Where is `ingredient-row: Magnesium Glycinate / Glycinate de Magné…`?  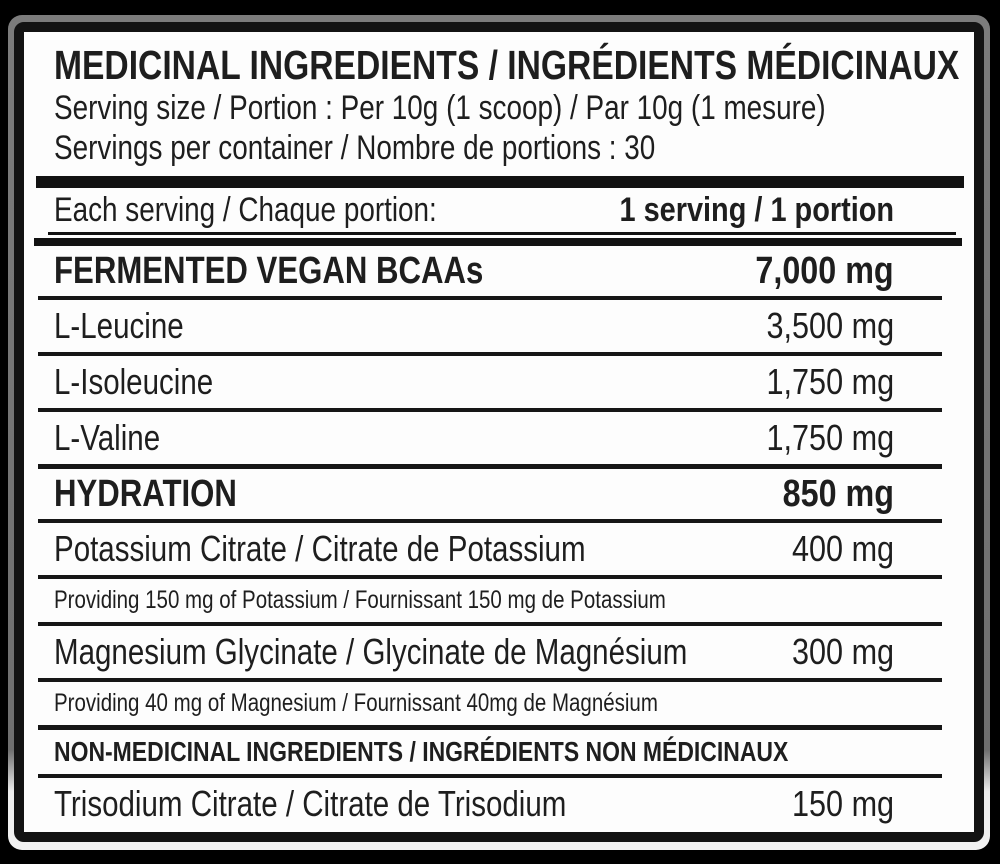
ingredient-row: Magnesium Glycinate / Glycinate de Magné… is located at coordinates (499, 652).